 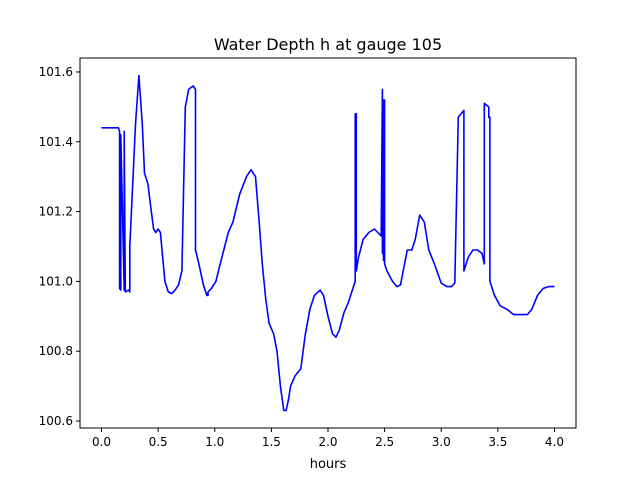 I want to click on x-tick-label: 4.0, so click(x=554, y=442).